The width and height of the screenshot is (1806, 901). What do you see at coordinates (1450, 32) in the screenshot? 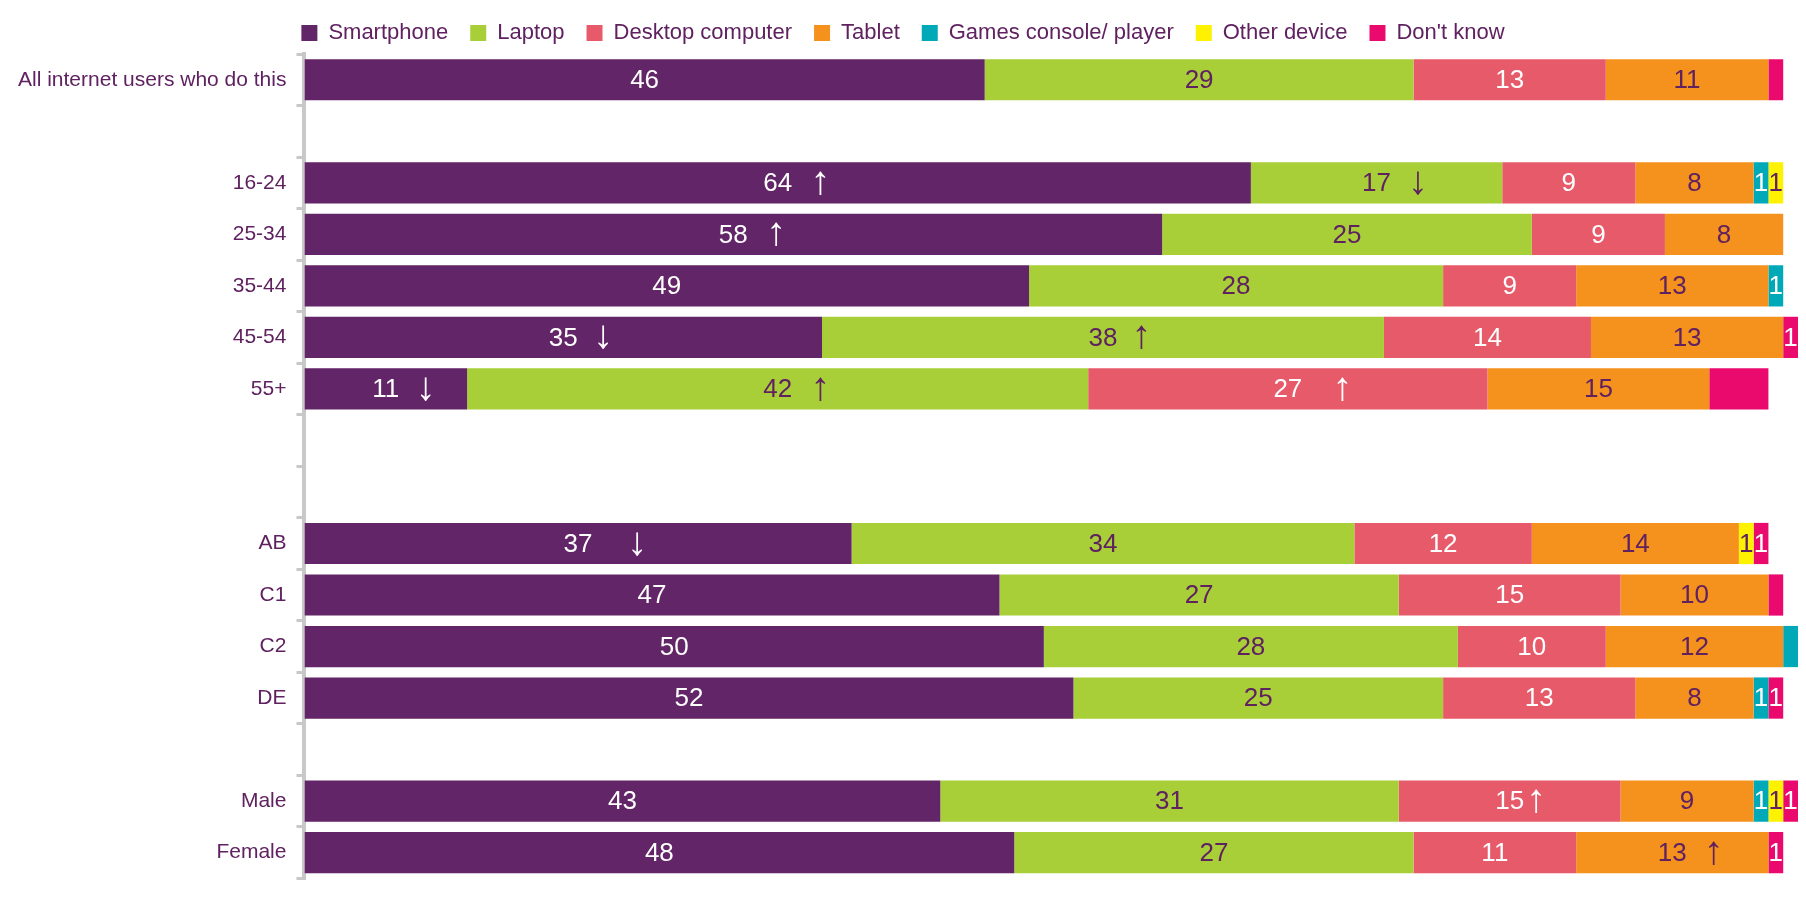
I see `legend-label: Don't know` at bounding box center [1450, 32].